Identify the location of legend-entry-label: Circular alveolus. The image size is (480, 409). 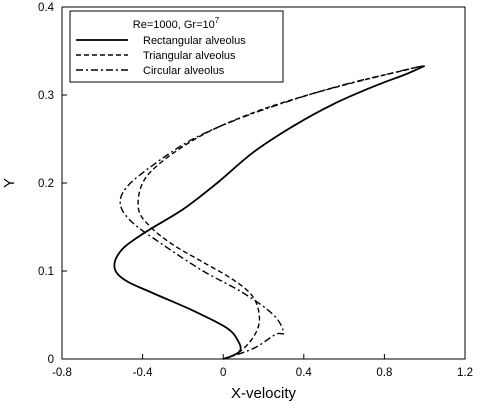
(184, 71).